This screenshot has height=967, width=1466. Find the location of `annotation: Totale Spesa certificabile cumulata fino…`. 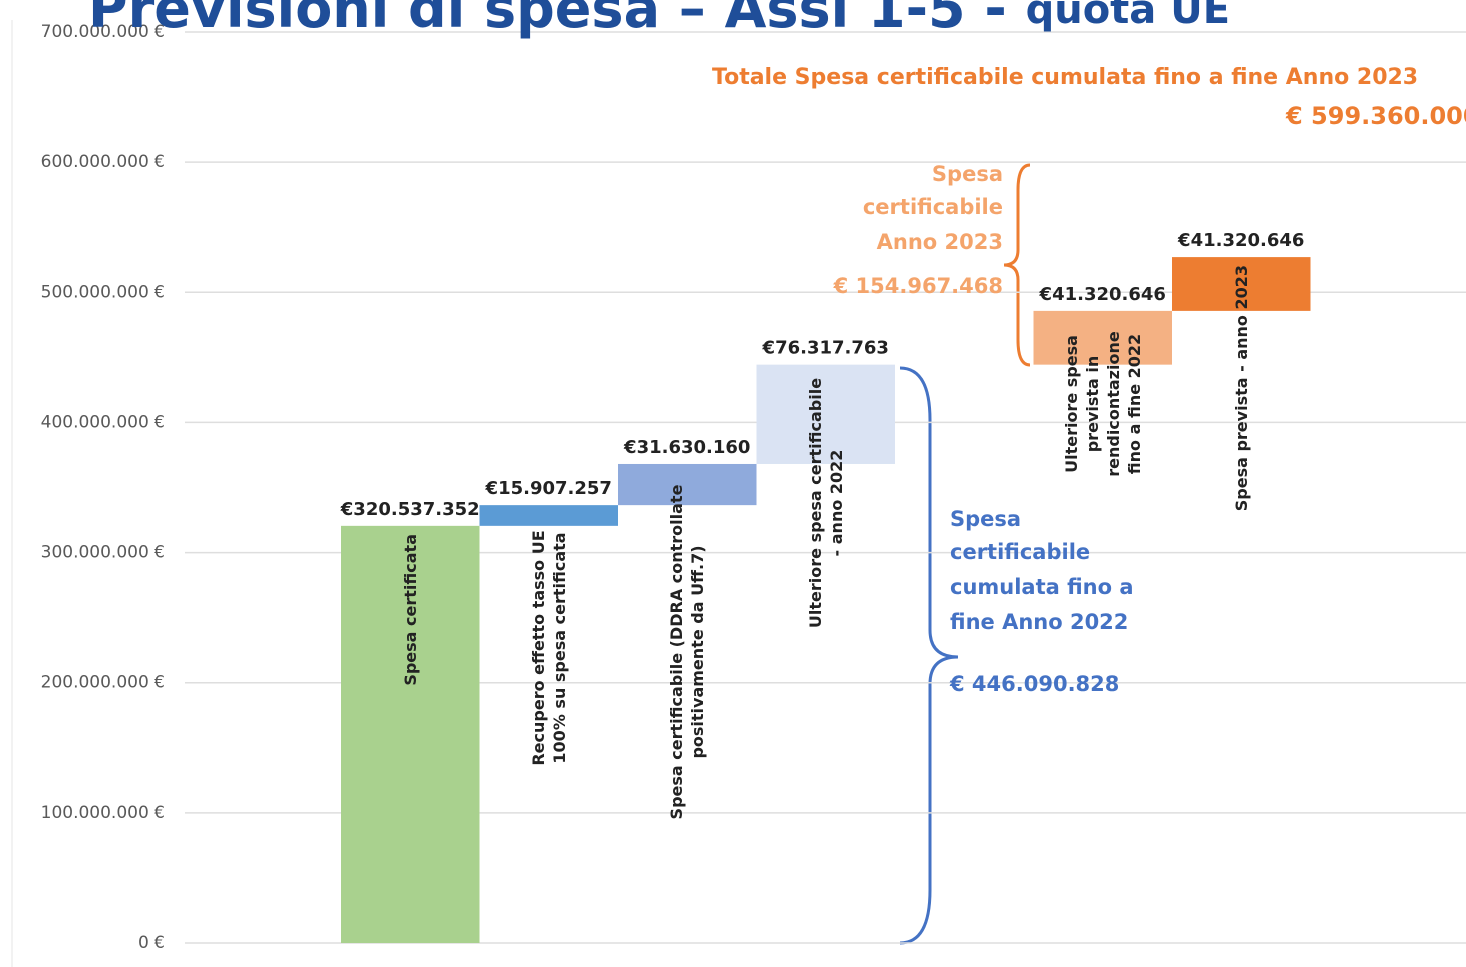

annotation: Totale Spesa certificabile cumulata fino… is located at coordinates (1065, 77).